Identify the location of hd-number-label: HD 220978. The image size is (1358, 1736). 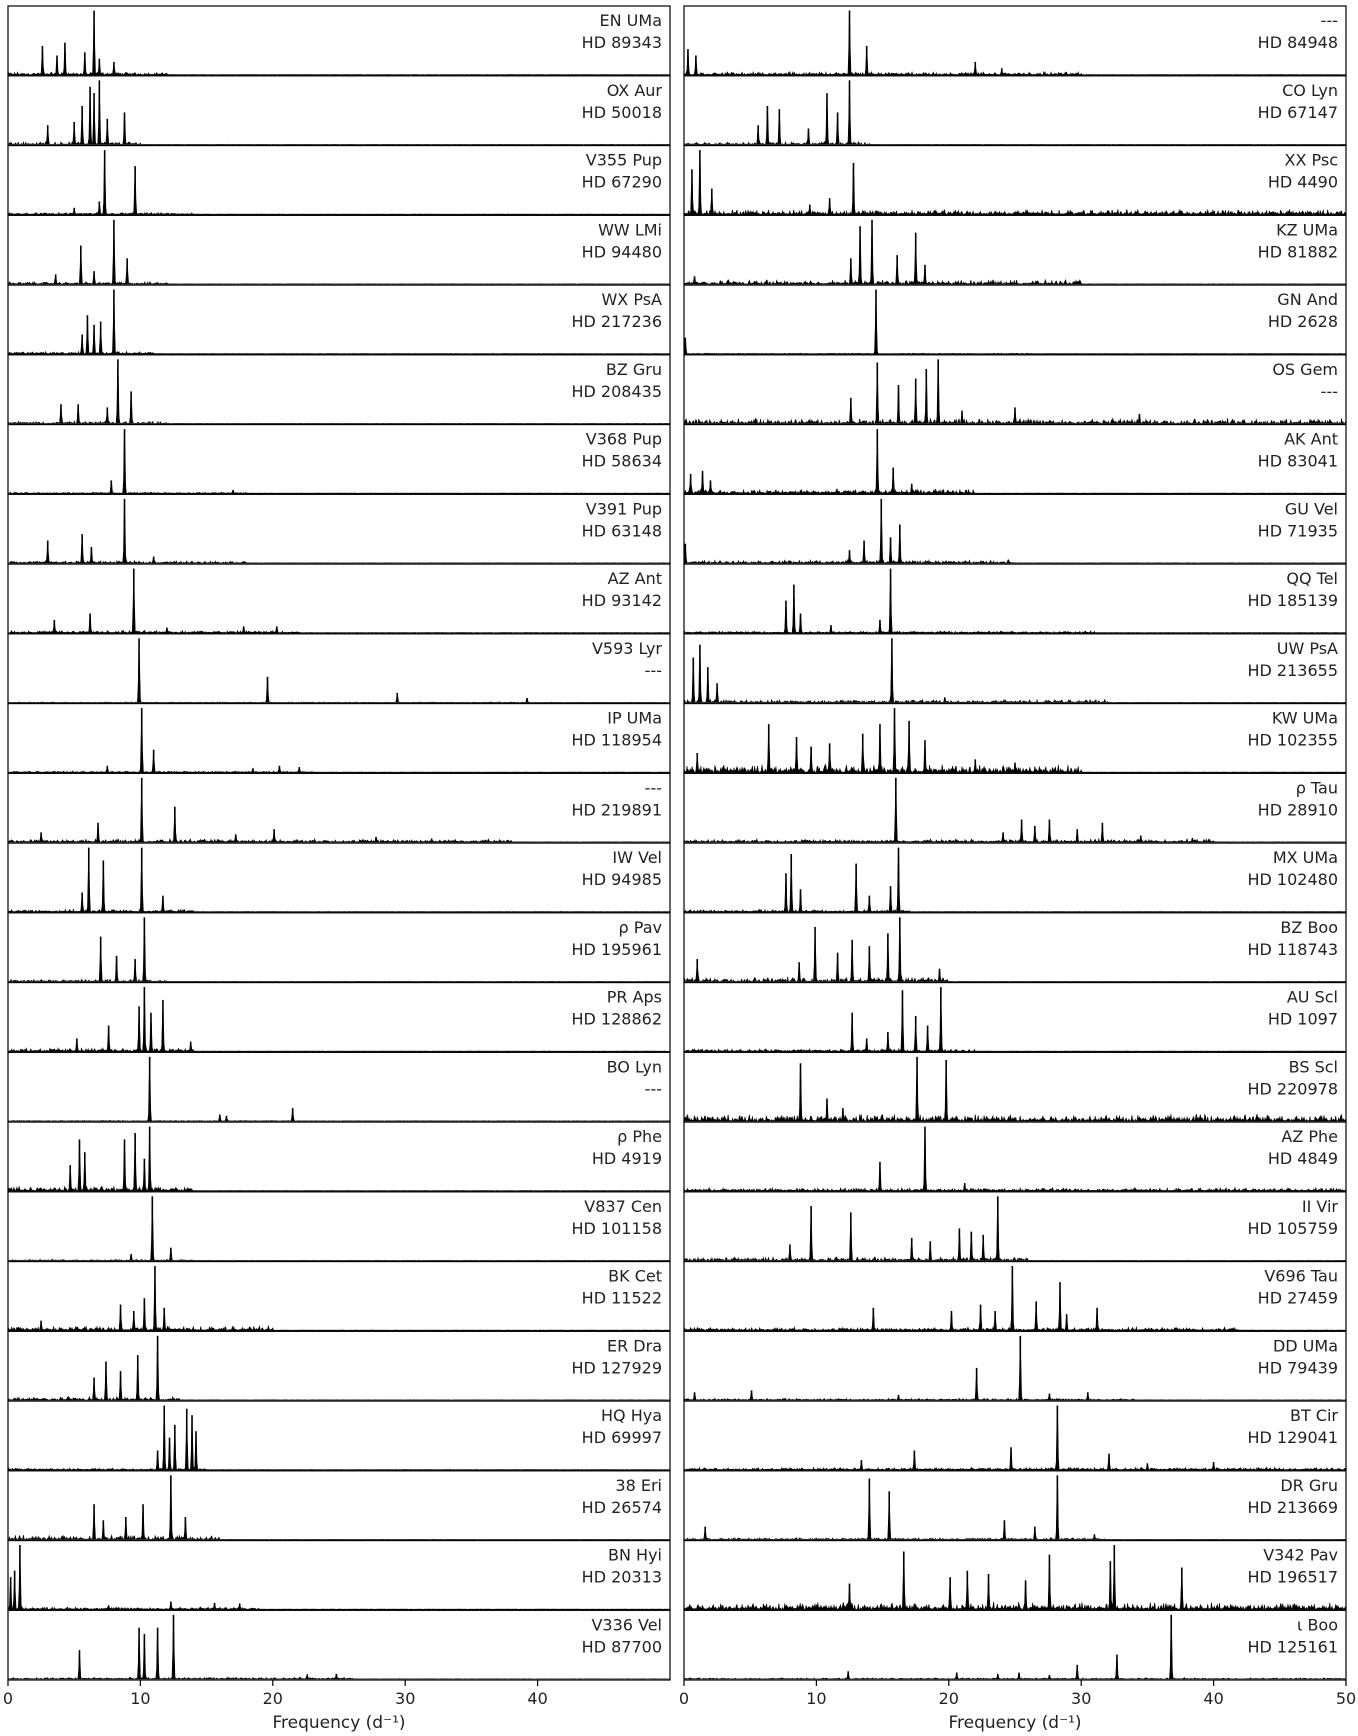
(1292, 1088).